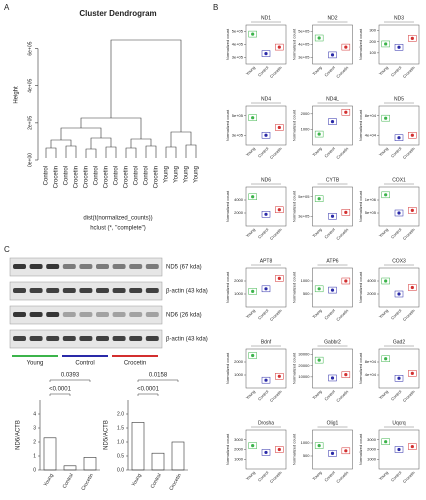  I want to click on p-value: <0.0001, so click(148, 390).